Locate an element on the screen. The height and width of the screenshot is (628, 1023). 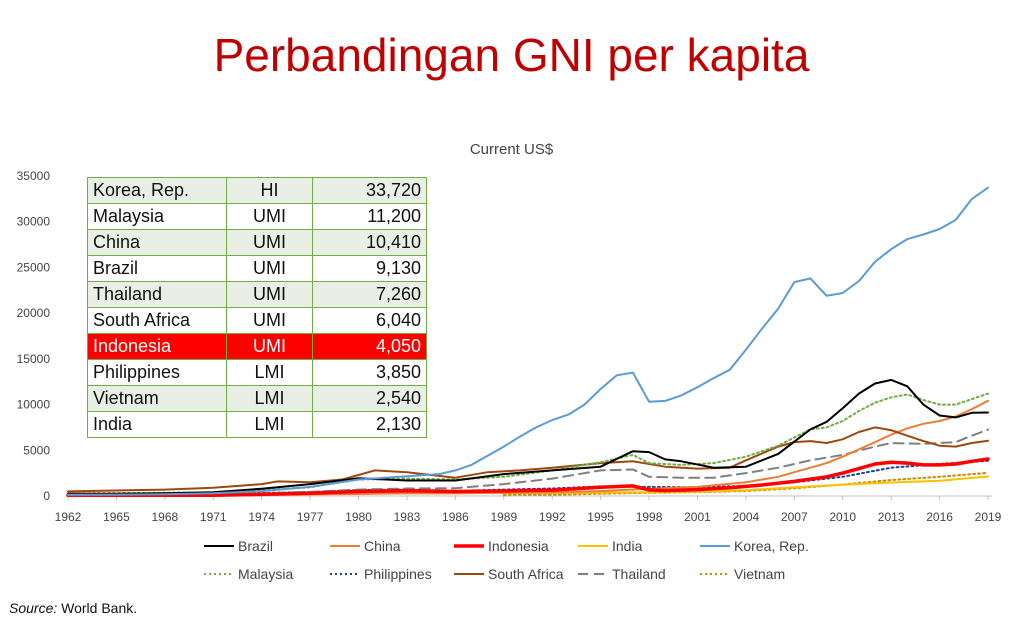
table-row: Brazil UMI 9,130 is located at coordinates (257, 268).